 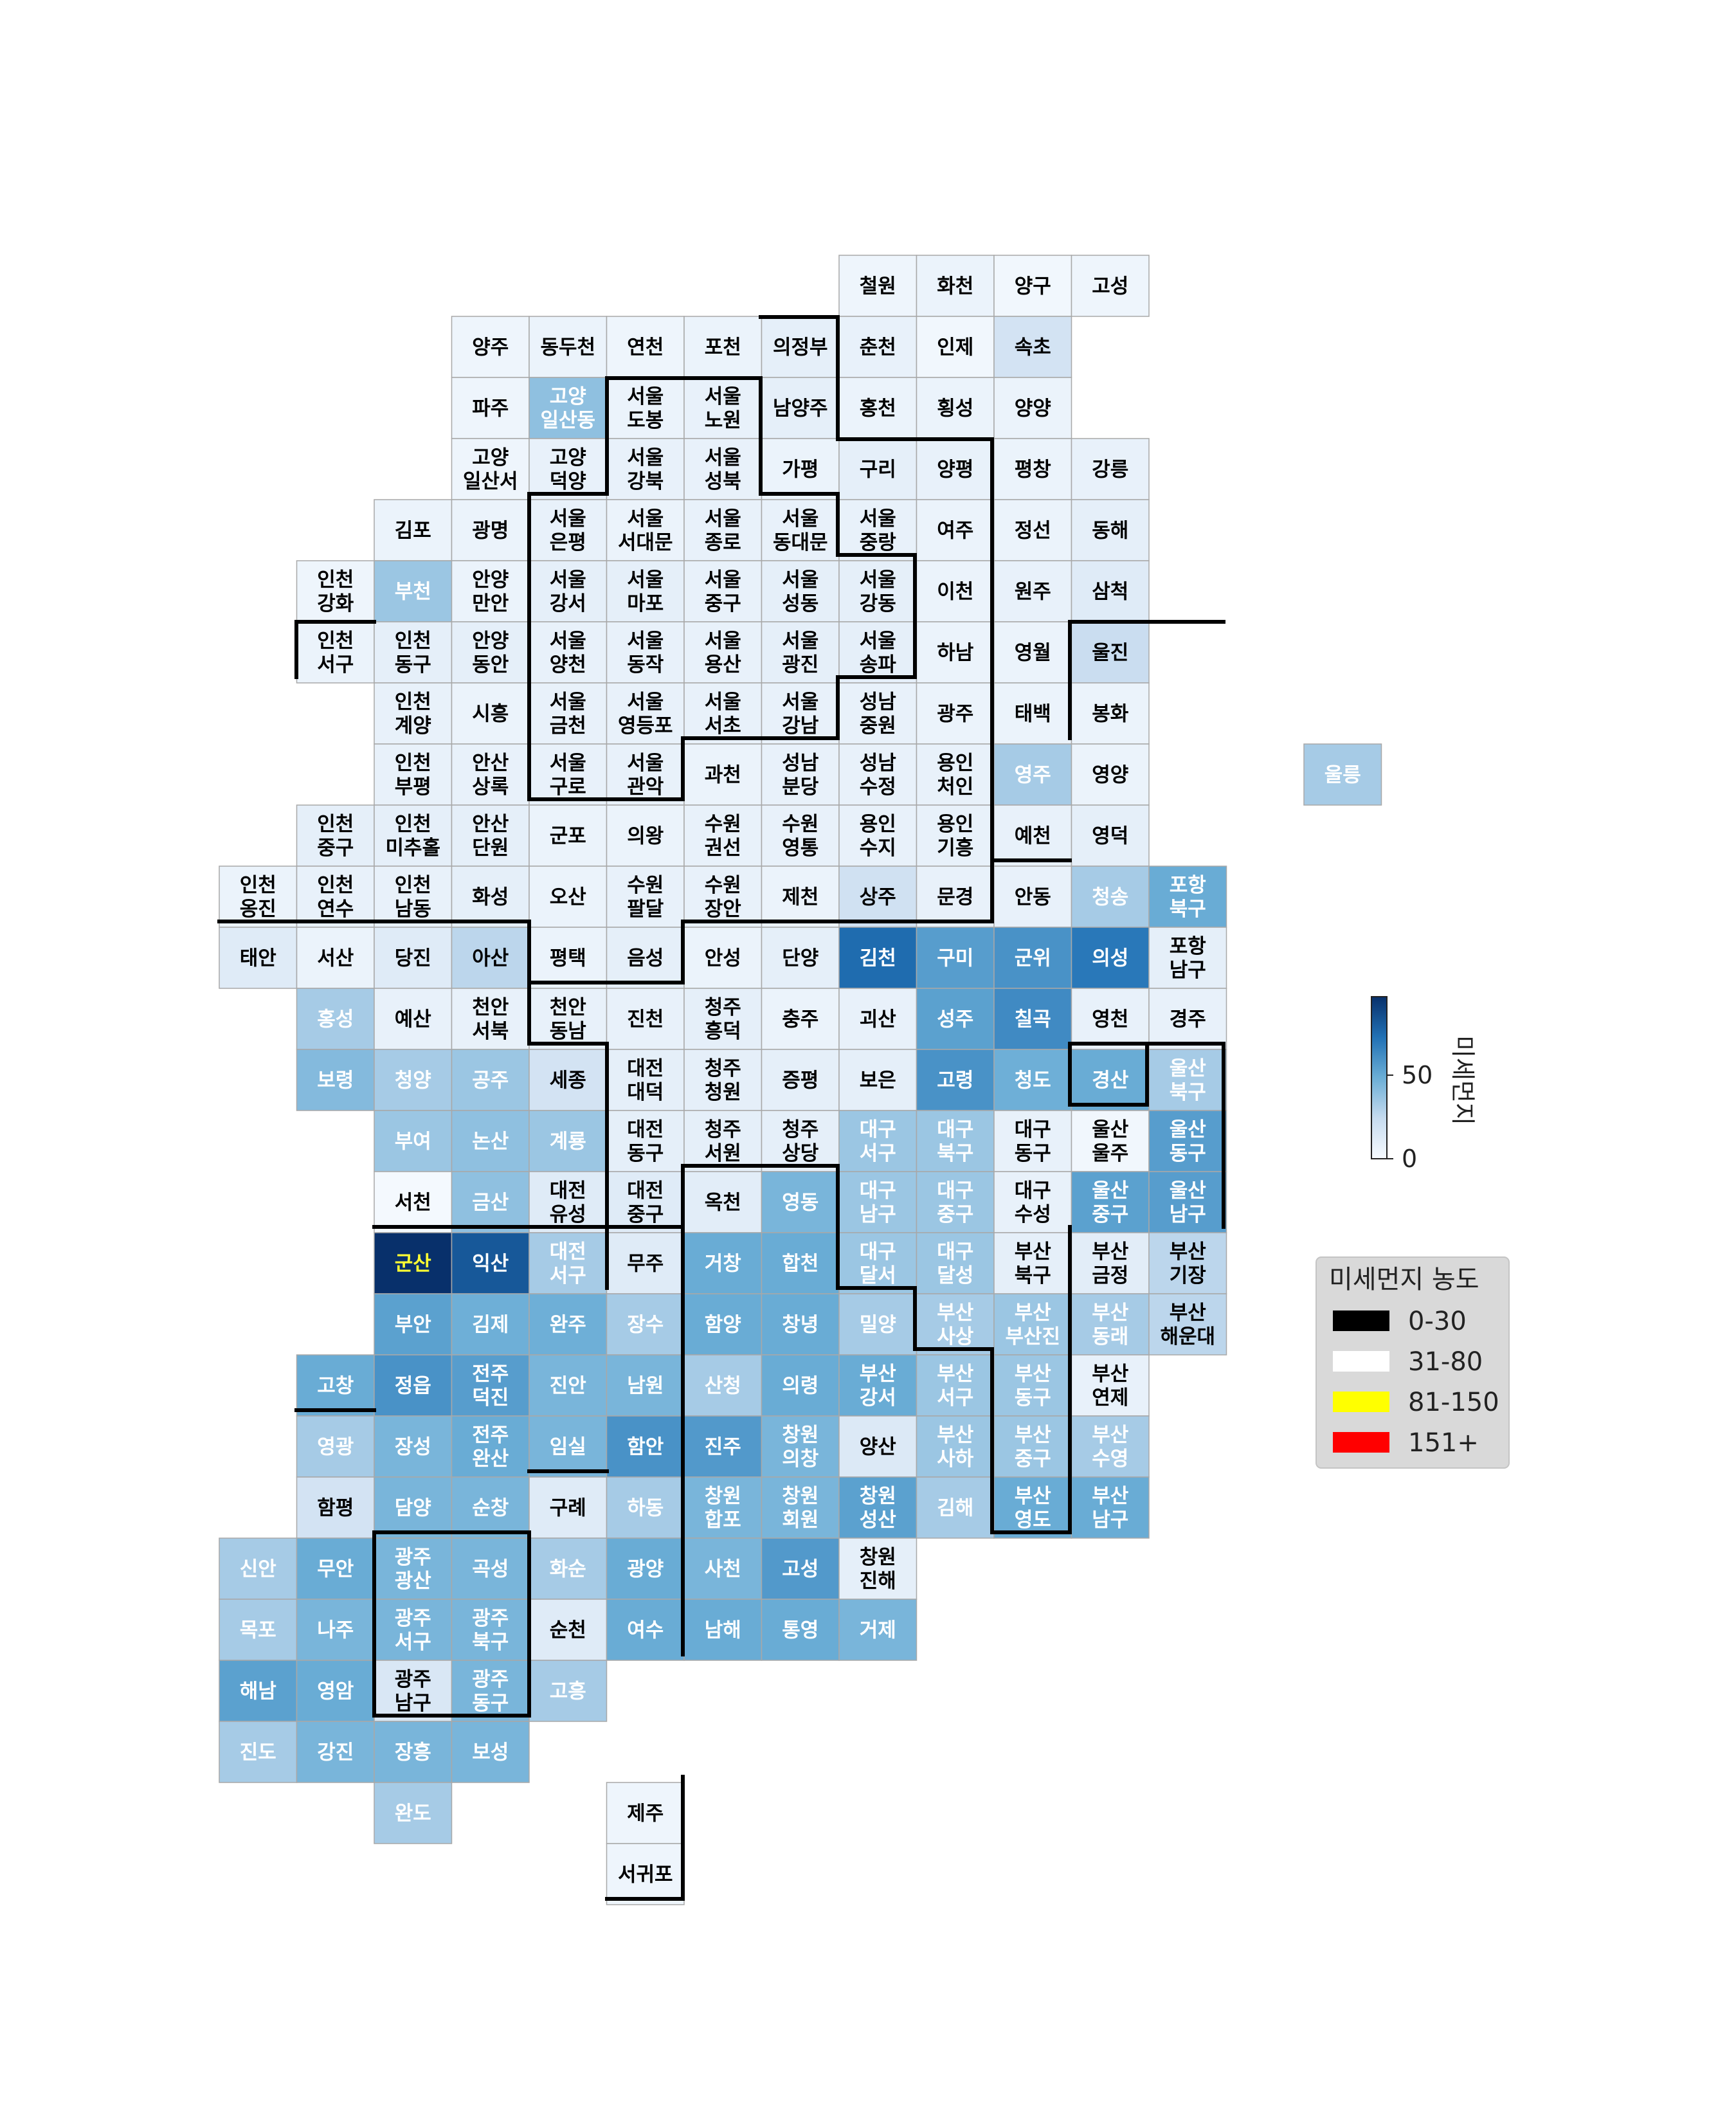 What do you see at coordinates (723, 1325) in the screenshot?
I see `region-label: 함양` at bounding box center [723, 1325].